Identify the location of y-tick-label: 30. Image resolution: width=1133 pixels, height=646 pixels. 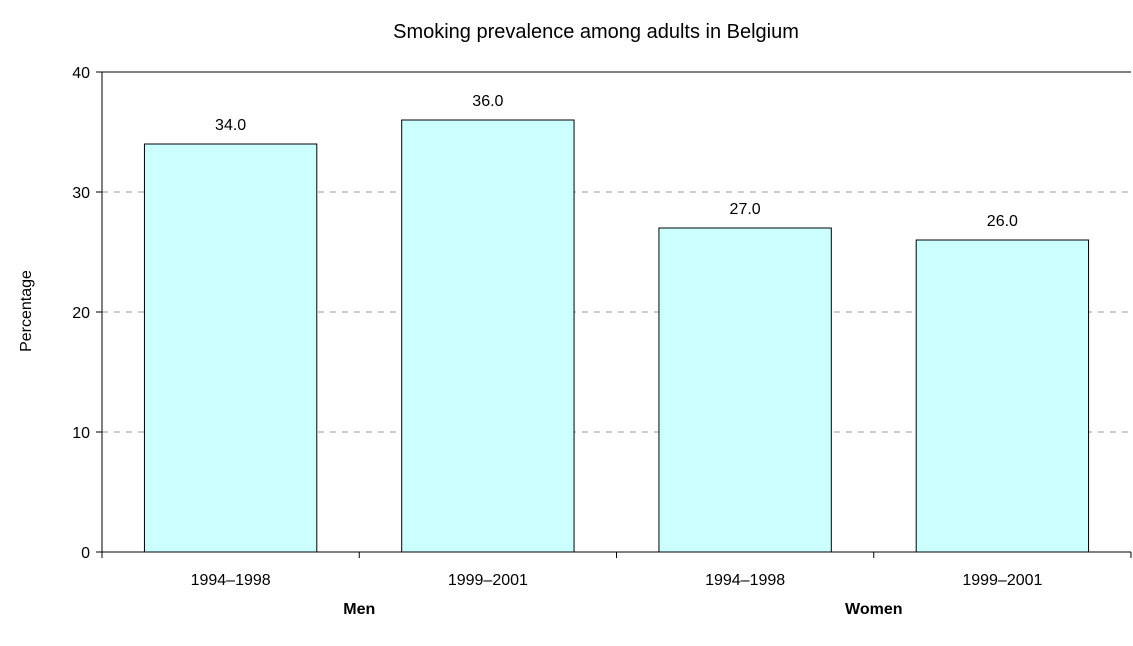
(81, 193).